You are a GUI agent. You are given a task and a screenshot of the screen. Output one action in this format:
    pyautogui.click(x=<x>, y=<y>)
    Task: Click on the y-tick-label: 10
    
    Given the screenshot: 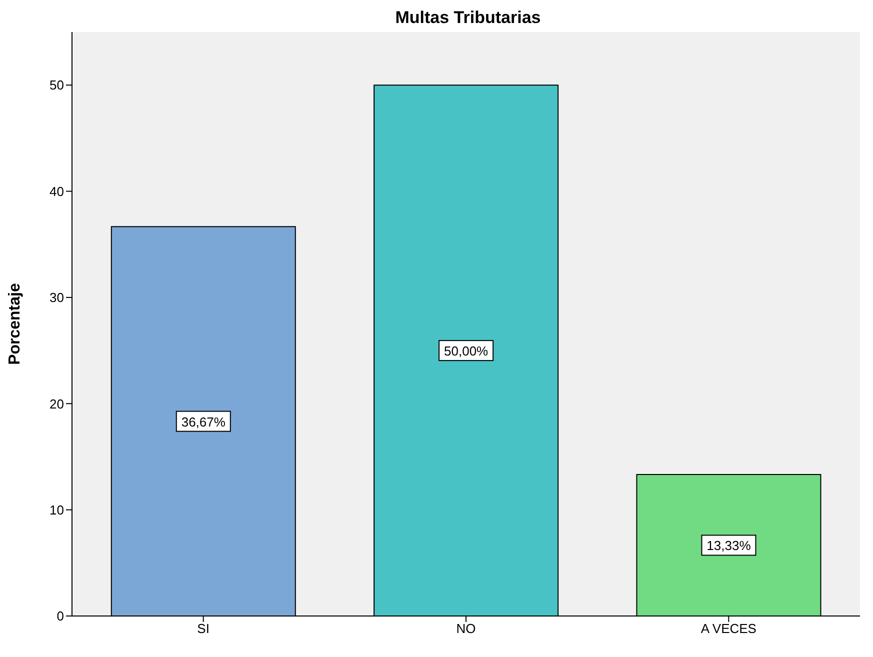 What is the action you would take?
    pyautogui.click(x=57, y=510)
    